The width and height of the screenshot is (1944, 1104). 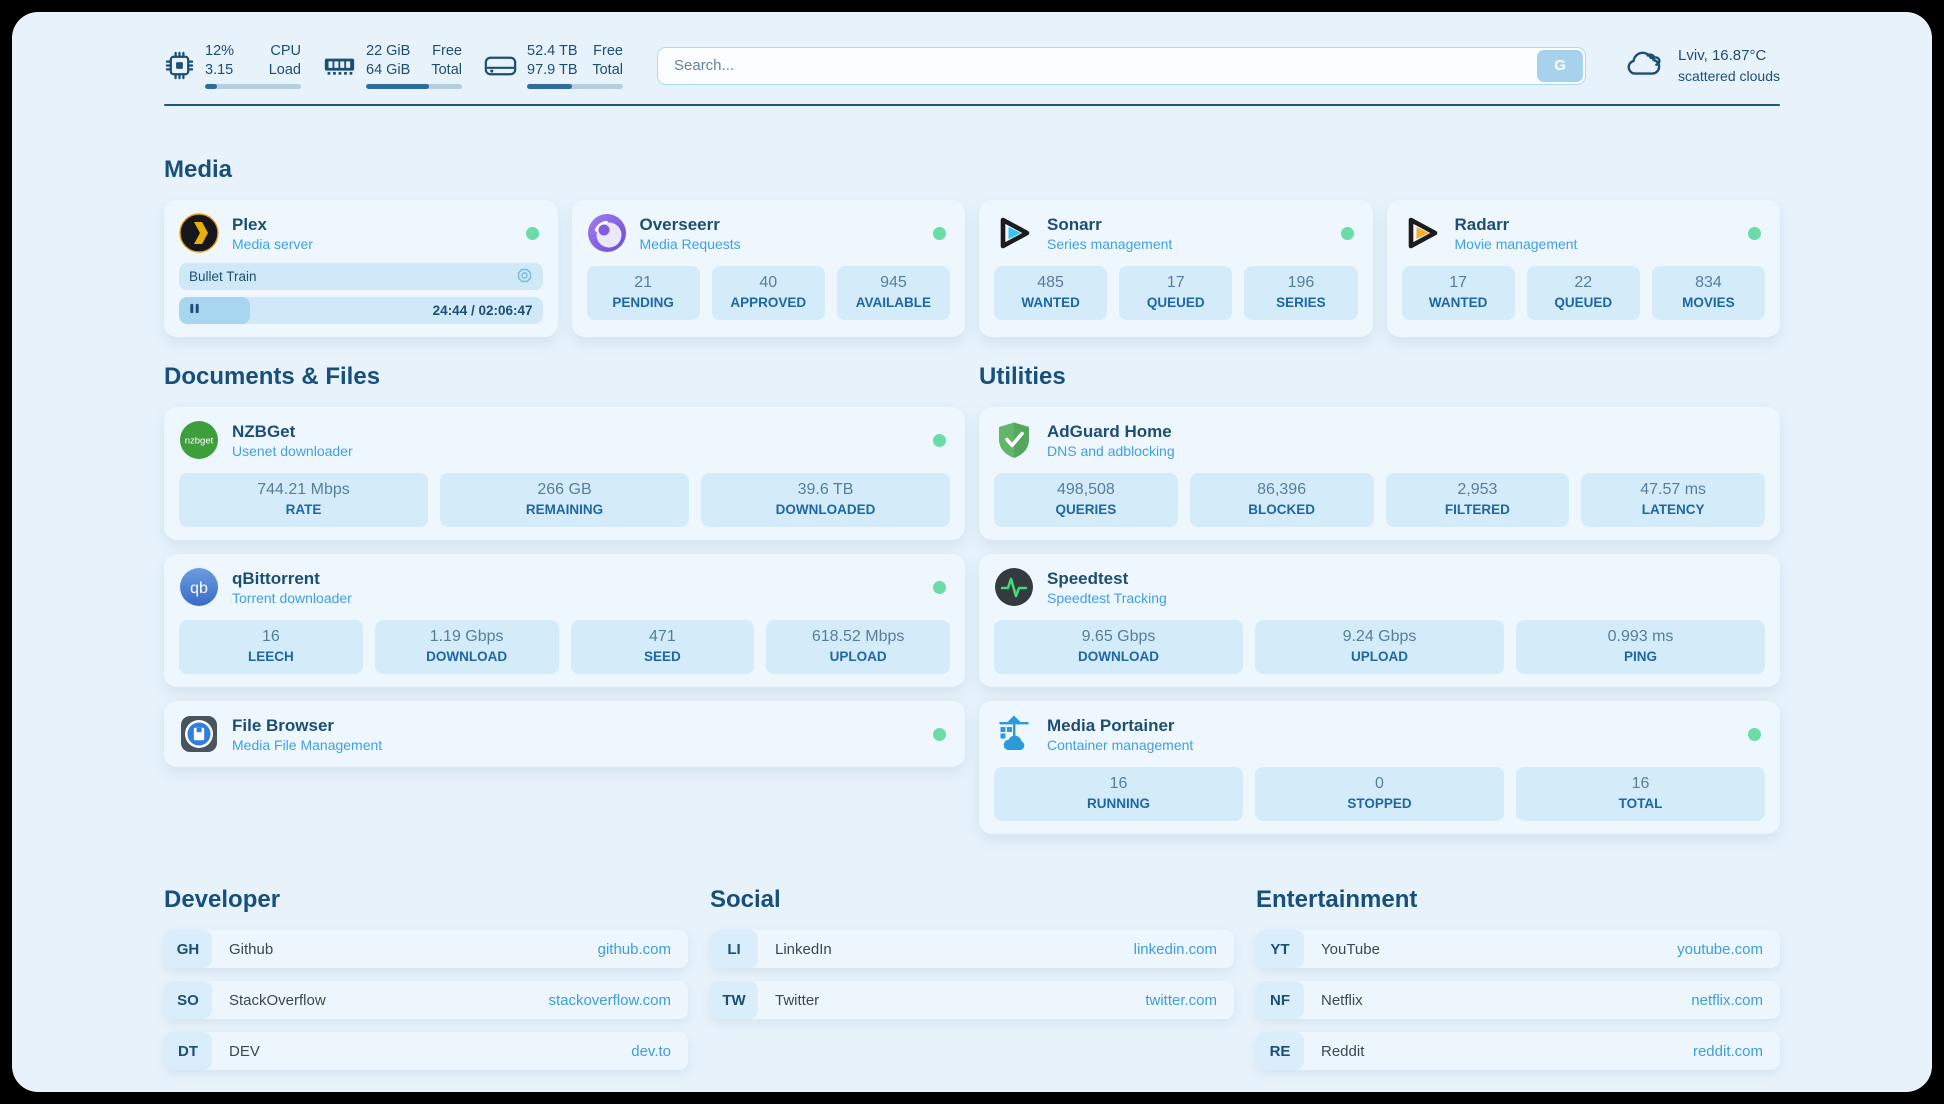 I want to click on radarr-icon, so click(x=1422, y=233).